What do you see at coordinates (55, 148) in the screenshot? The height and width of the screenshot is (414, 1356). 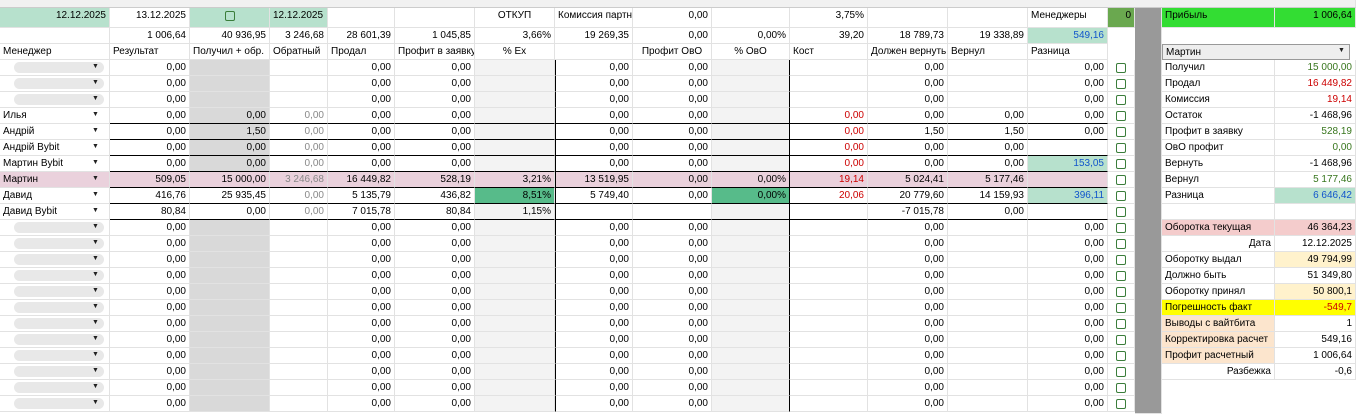 I see `manager-cell: Андрій Bybit` at bounding box center [55, 148].